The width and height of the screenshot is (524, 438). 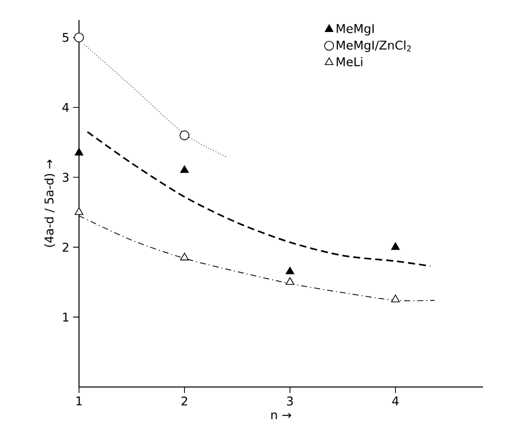 What do you see at coordinates (65, 317) in the screenshot?
I see `y-tick-label: 1` at bounding box center [65, 317].